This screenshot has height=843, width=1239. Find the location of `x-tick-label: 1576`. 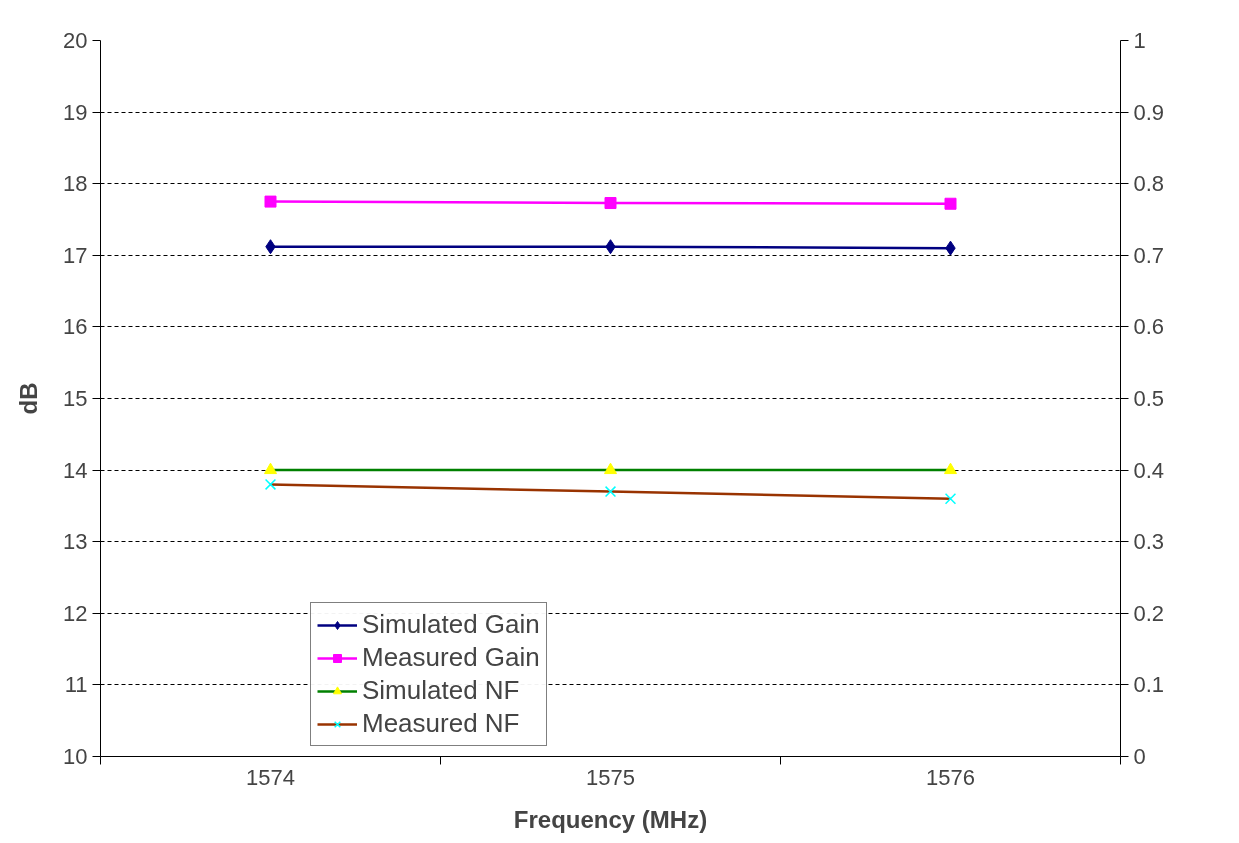

x-tick-label: 1576 is located at coordinates (950, 777).